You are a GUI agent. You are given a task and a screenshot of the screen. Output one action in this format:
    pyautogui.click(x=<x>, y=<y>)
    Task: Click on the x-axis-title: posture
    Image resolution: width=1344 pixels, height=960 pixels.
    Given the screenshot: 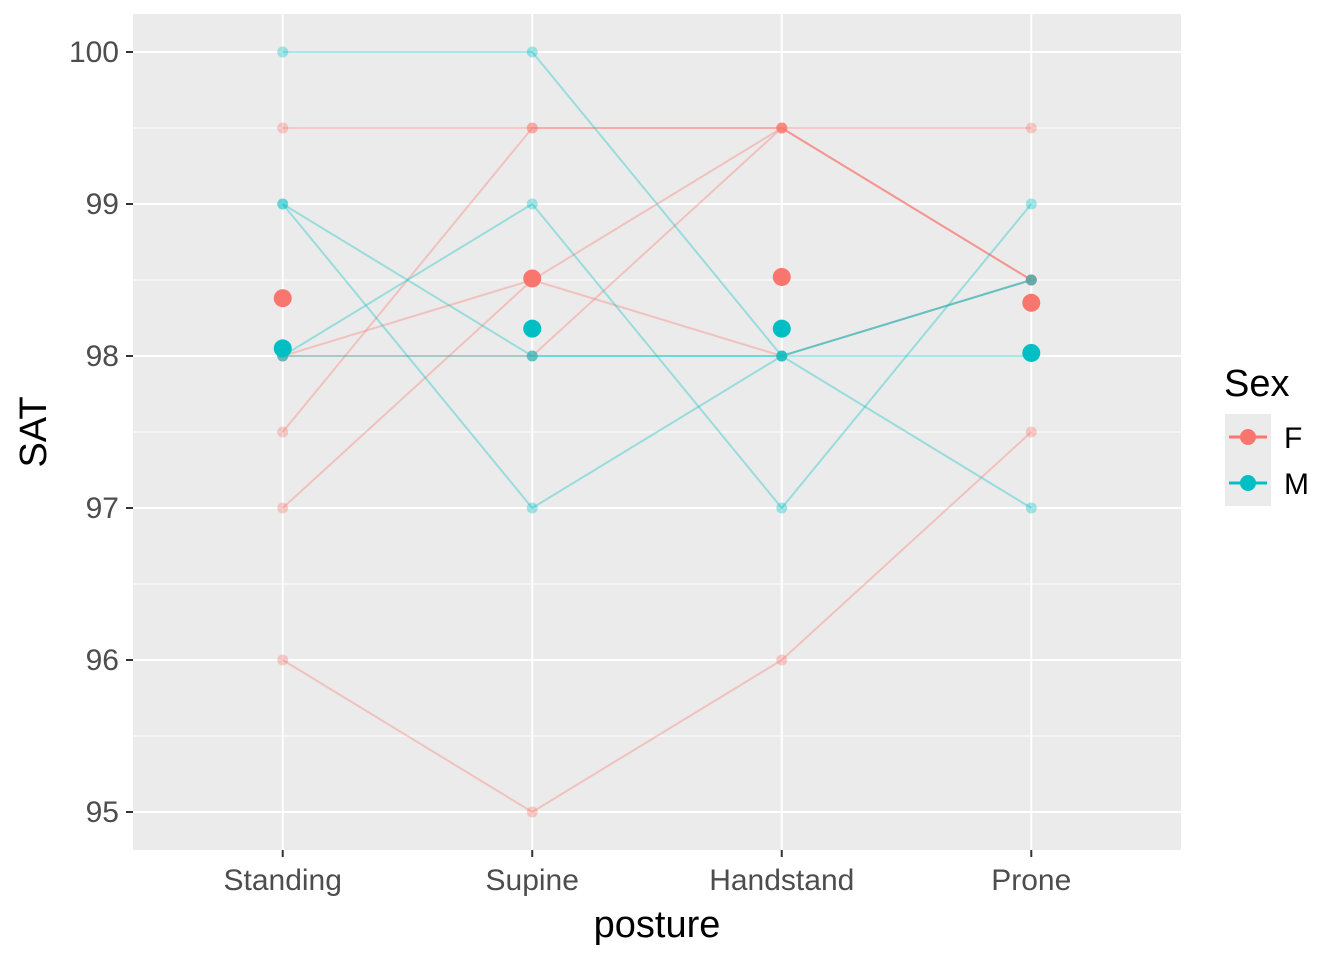 What is the action you would take?
    pyautogui.click(x=657, y=925)
    